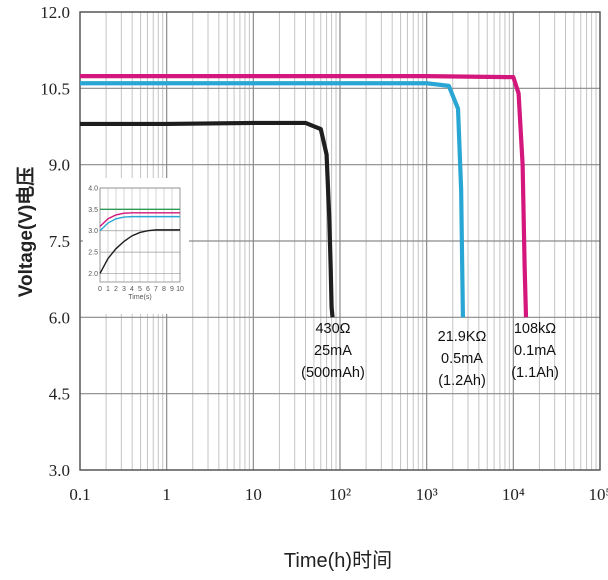 The width and height of the screenshot is (608, 580). I want to click on y-tick-label: 4.5, so click(59, 394).